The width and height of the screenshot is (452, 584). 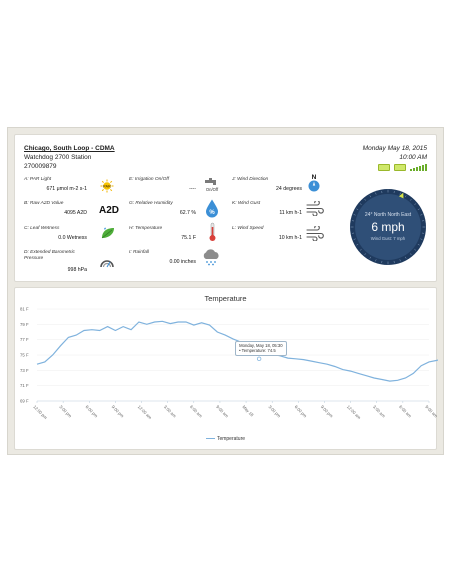 What do you see at coordinates (289, 189) in the screenshot?
I see `sensor-value: 24 degrees` at bounding box center [289, 189].